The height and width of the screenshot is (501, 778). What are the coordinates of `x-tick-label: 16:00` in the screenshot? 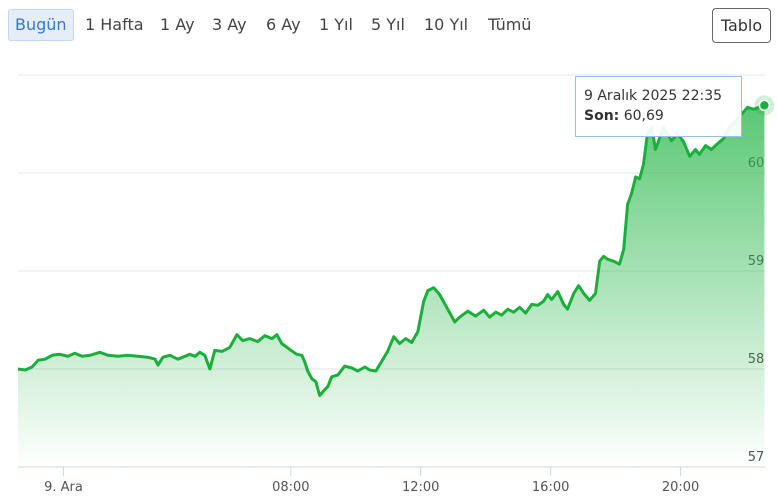 It's located at (550, 487).